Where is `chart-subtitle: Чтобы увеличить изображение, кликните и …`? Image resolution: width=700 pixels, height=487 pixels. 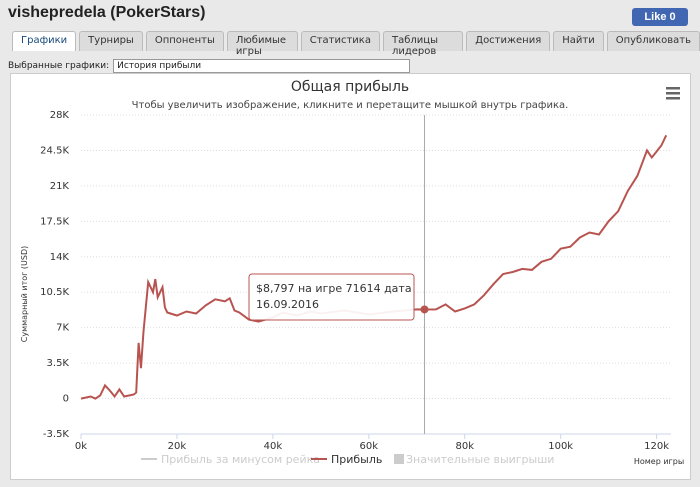 chart-subtitle: Чтобы увеличить изображение, кликните и … is located at coordinates (350, 105).